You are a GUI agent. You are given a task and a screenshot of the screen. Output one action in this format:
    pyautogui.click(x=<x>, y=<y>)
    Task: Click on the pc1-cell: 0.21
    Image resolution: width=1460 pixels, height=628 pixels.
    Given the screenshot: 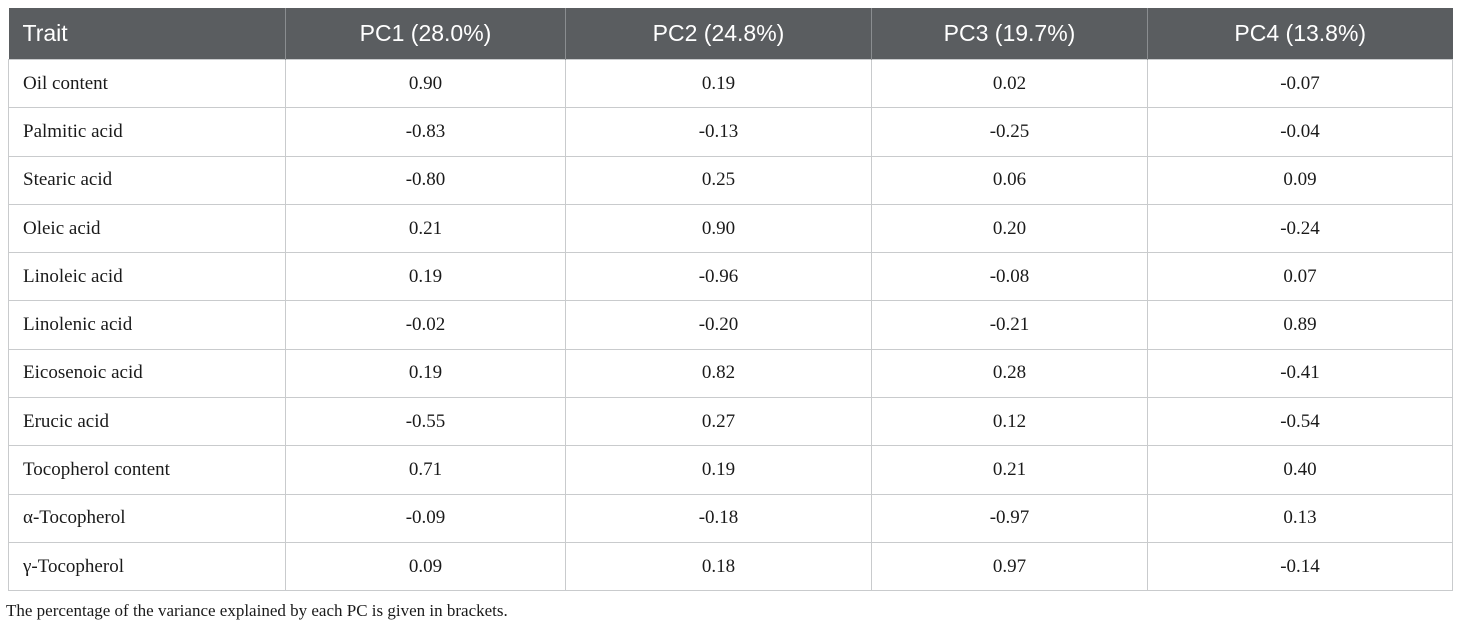 What is the action you would take?
    pyautogui.click(x=425, y=228)
    